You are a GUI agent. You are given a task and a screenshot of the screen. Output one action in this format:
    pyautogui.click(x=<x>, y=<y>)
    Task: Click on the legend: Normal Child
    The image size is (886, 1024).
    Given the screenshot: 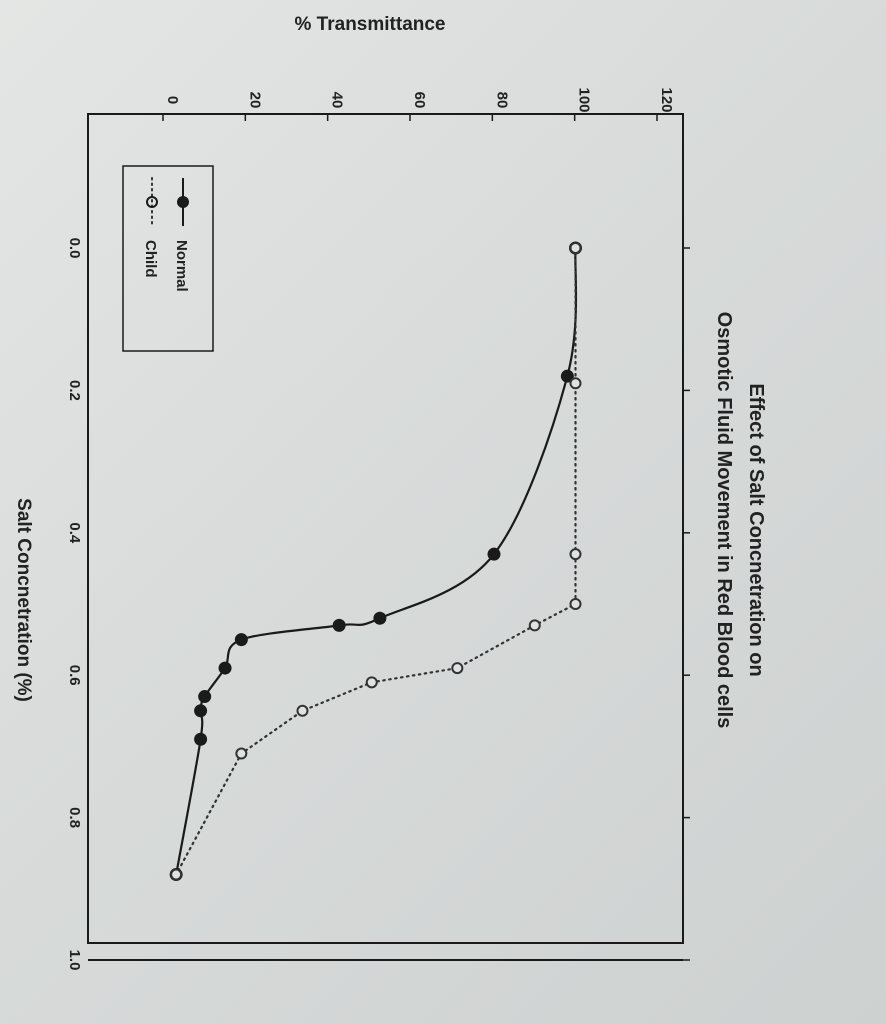 What is the action you would take?
    pyautogui.click(x=168, y=258)
    